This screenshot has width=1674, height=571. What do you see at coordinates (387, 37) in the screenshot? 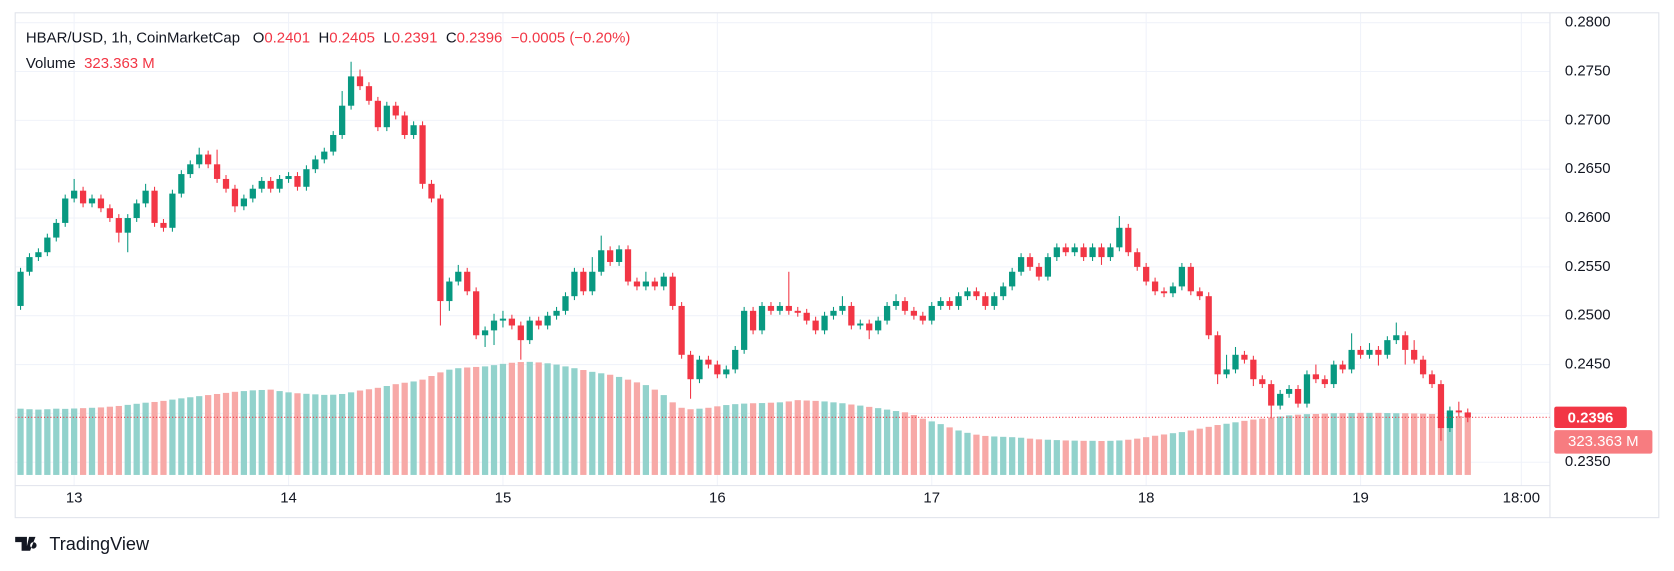
I see `legend-low-key: L` at bounding box center [387, 37].